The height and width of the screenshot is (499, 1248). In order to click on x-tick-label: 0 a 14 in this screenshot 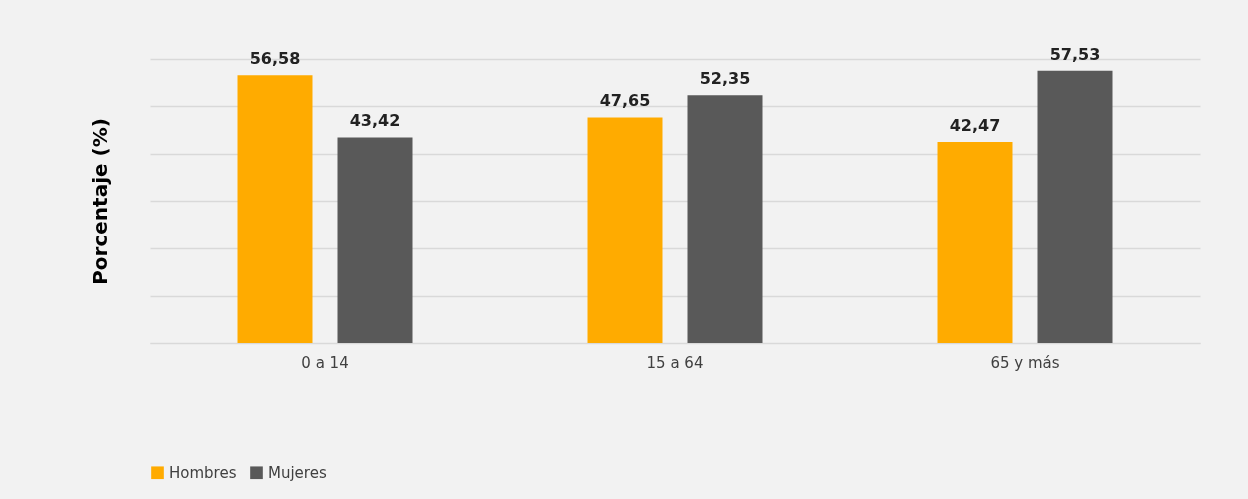, I will do `click(325, 362)`.